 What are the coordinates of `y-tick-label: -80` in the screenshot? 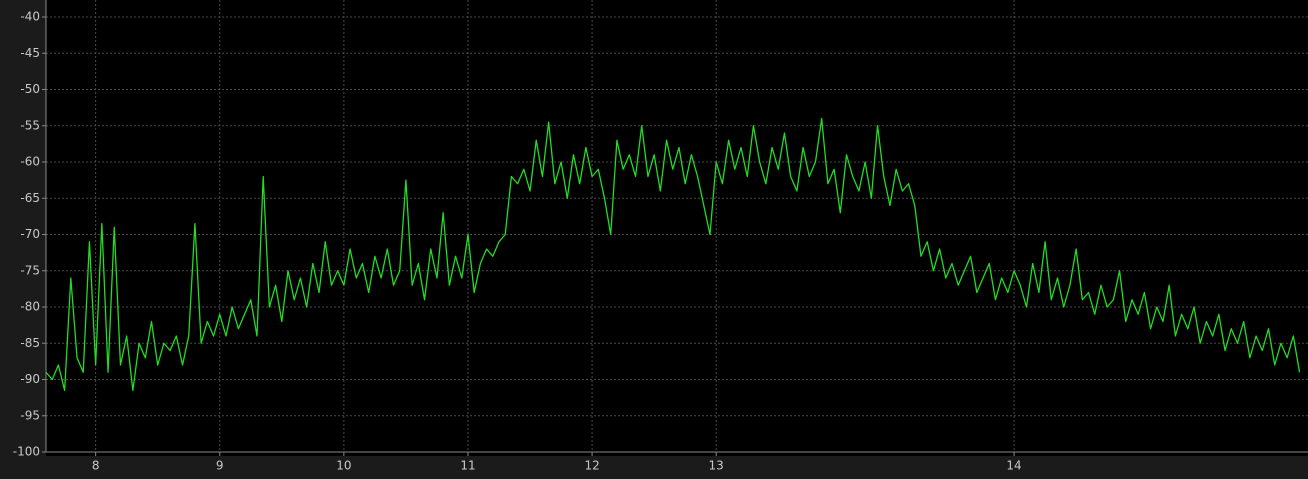 It's located at (30, 307).